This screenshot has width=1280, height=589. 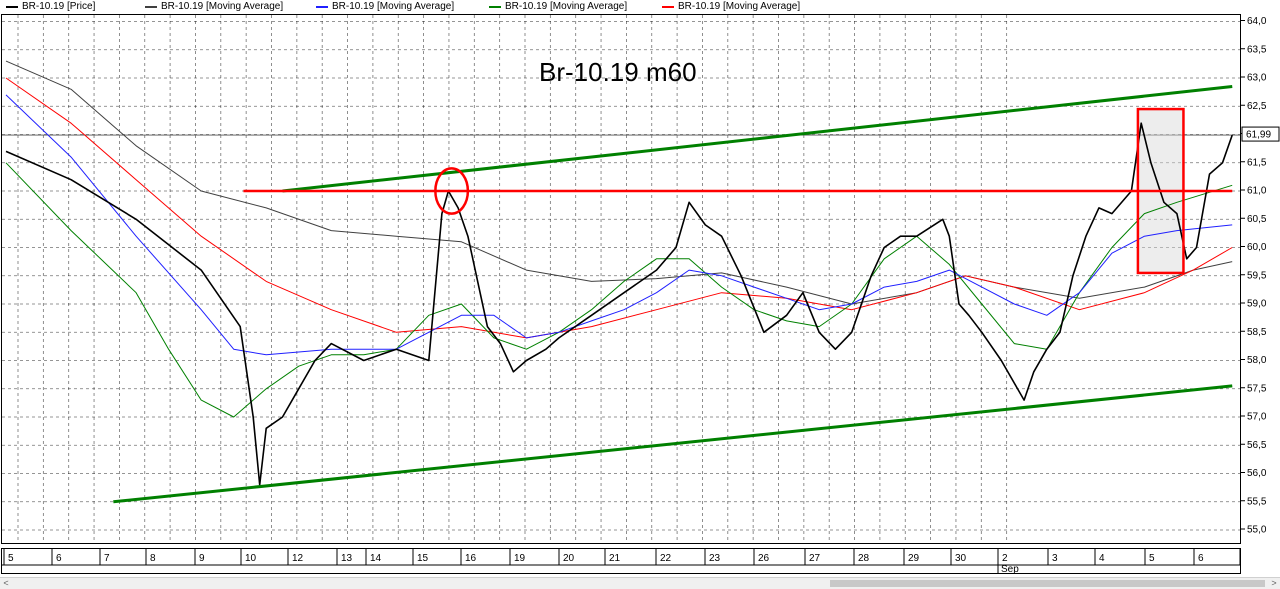 What do you see at coordinates (815, 558) in the screenshot?
I see `x-tick-label: 27` at bounding box center [815, 558].